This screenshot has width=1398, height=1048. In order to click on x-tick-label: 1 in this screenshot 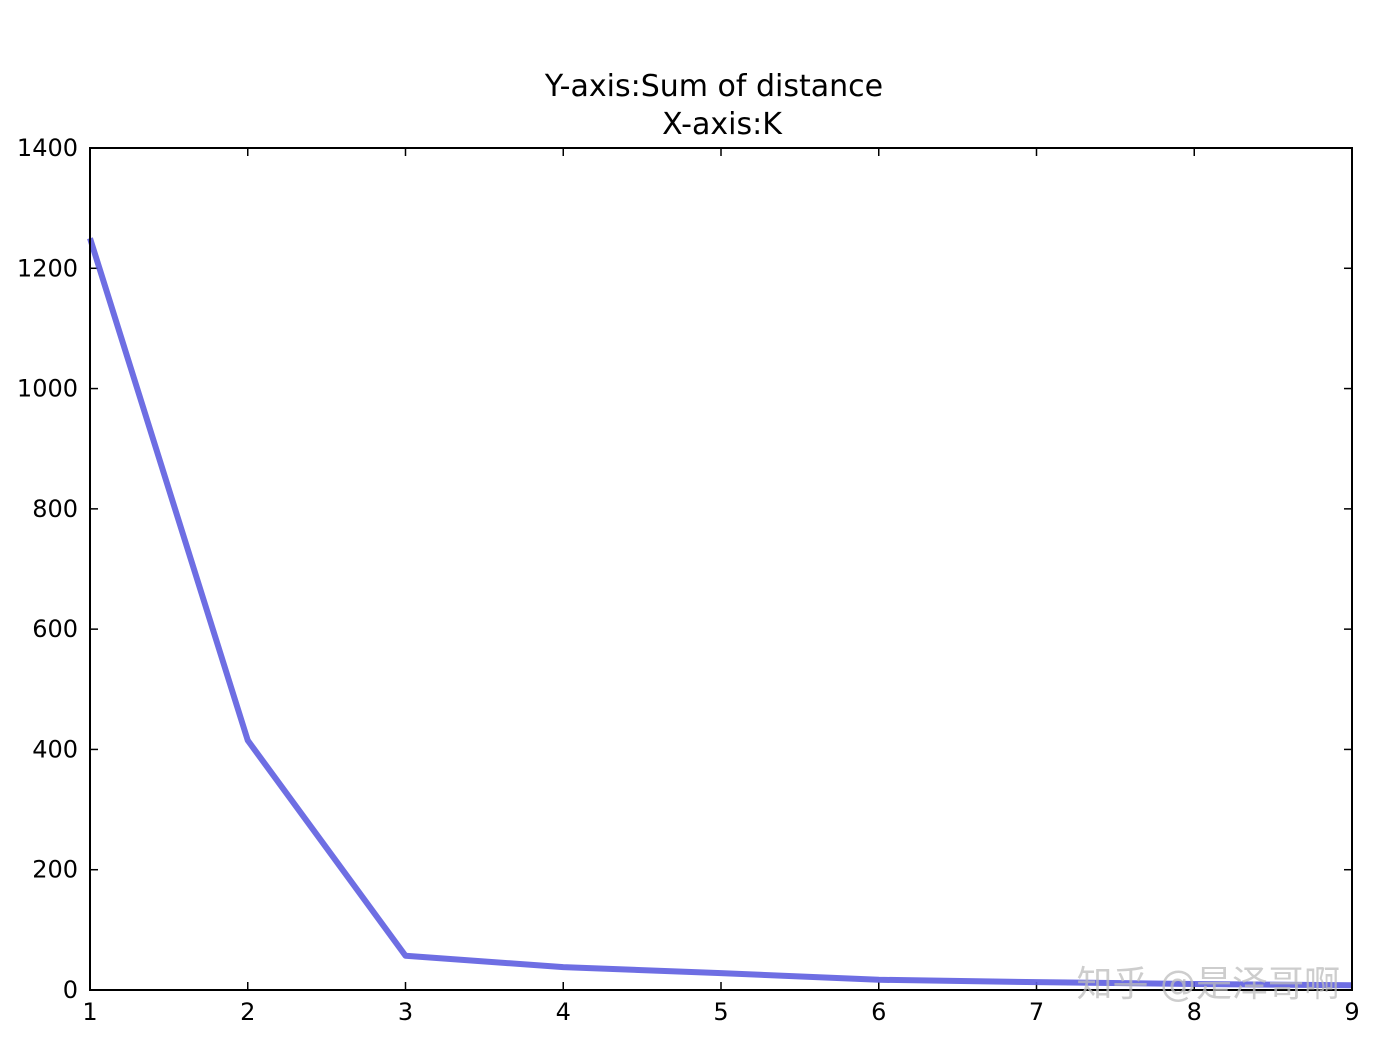, I will do `click(89, 1012)`.